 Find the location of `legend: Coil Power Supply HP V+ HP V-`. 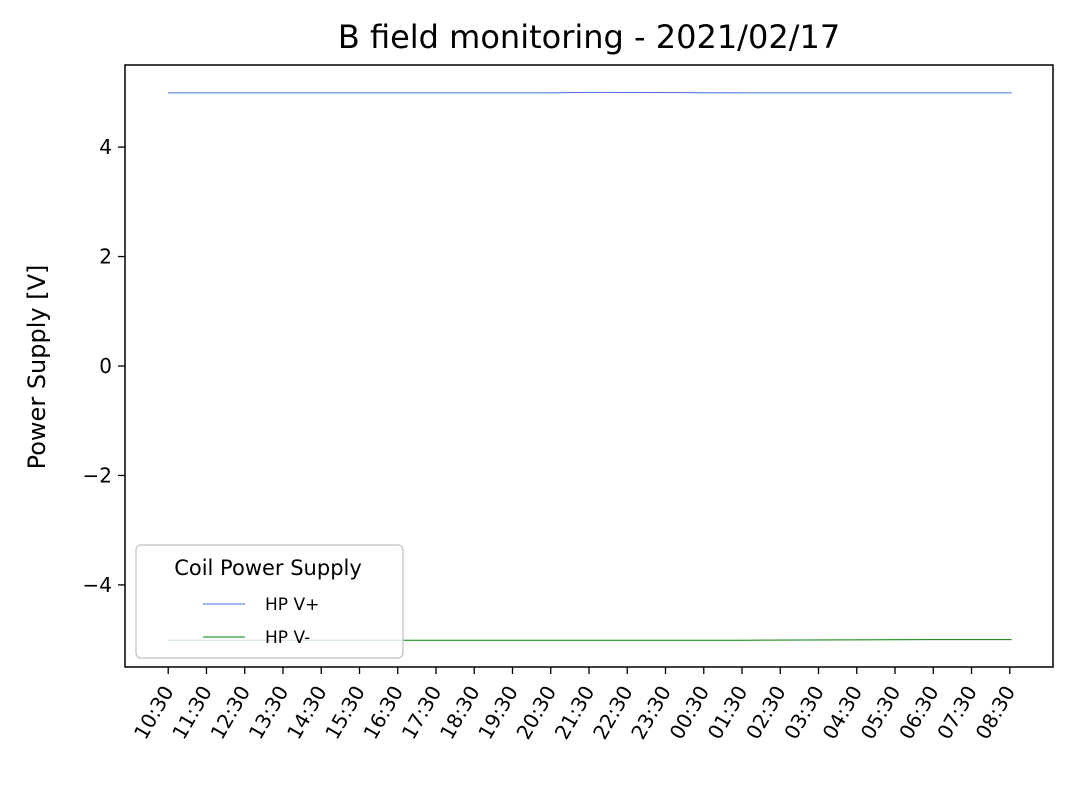

legend: Coil Power Supply HP V+ HP V- is located at coordinates (269, 601).